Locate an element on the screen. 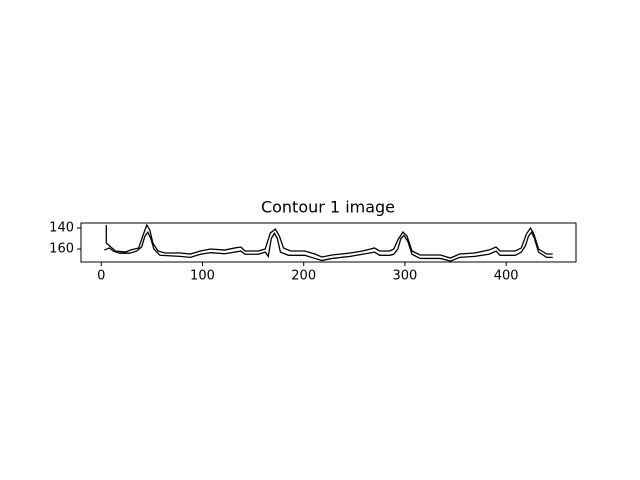  chart-title: Contour 1 image is located at coordinates (328, 207).